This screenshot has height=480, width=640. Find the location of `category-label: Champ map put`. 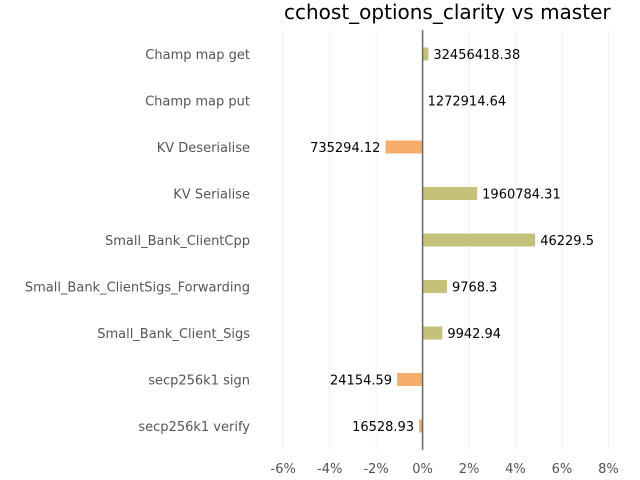

category-label: Champ map put is located at coordinates (197, 102).